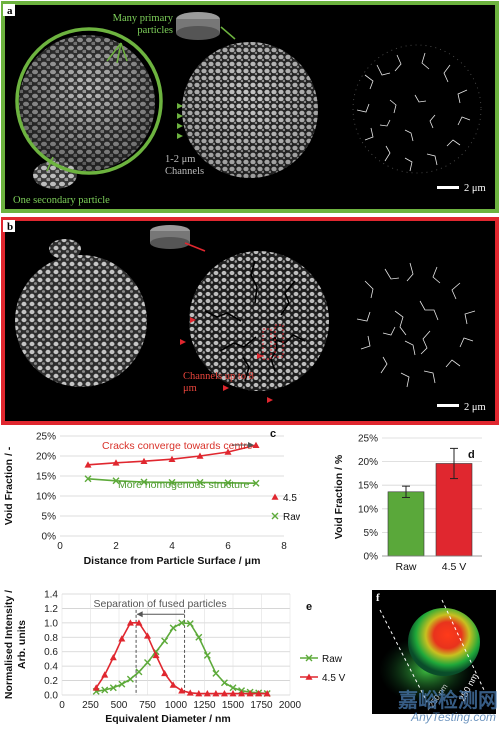 This screenshot has width=500, height=731. Describe the element at coordinates (51, 652) in the screenshot. I see `y-tick-label-e: 0.6` at that location.